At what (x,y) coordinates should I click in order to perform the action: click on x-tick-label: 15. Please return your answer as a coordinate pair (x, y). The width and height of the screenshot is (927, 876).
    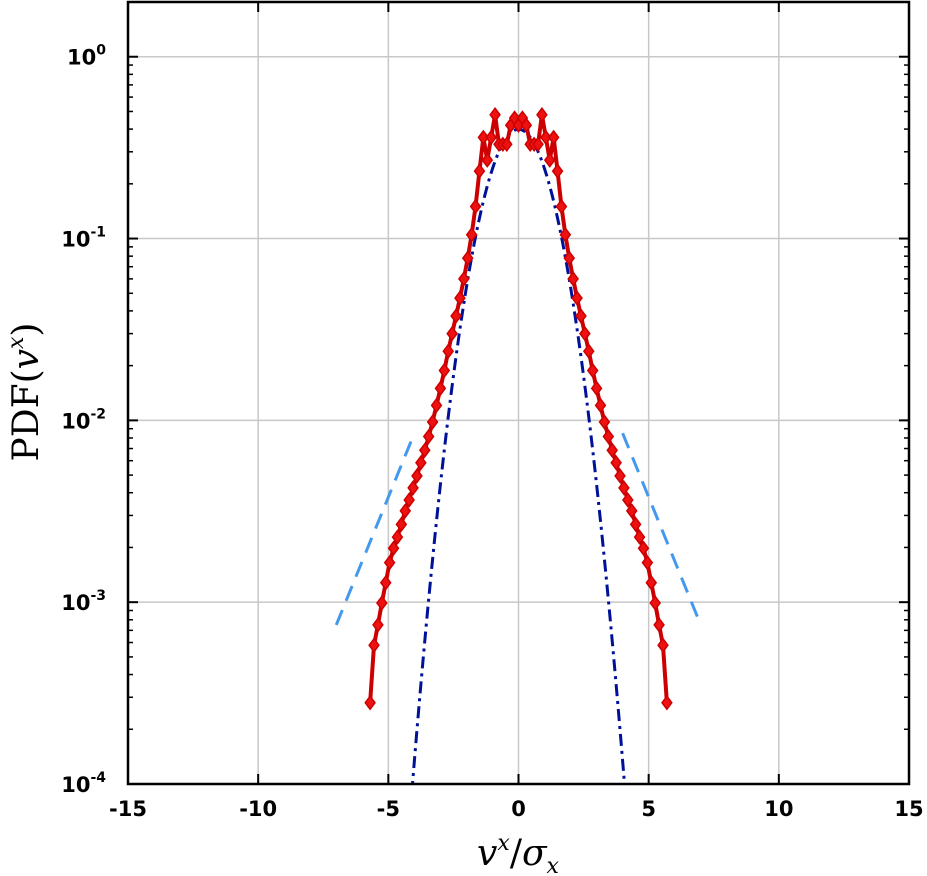
    Looking at the image, I should click on (908, 809).